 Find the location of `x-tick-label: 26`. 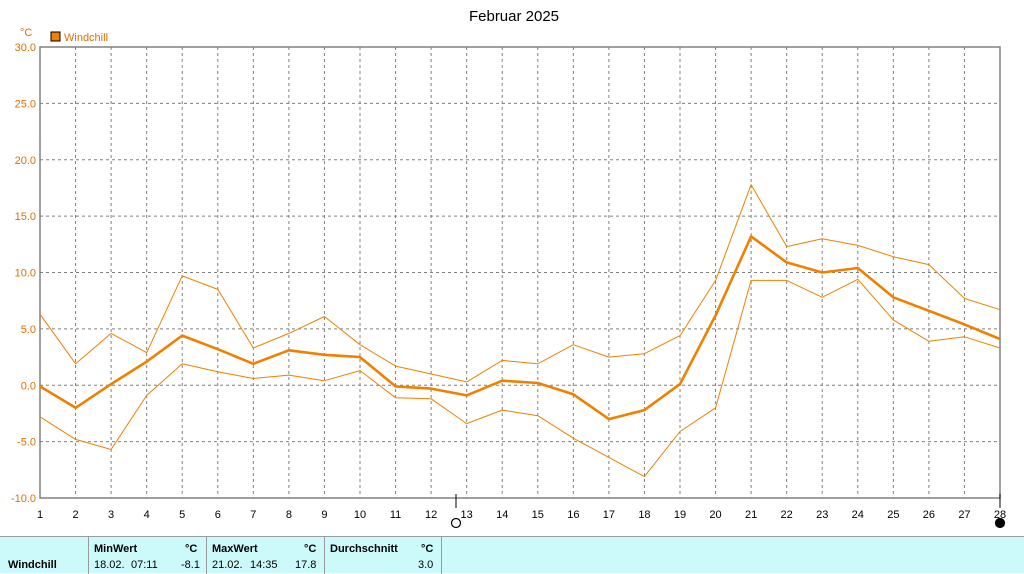

x-tick-label: 26 is located at coordinates (929, 515).